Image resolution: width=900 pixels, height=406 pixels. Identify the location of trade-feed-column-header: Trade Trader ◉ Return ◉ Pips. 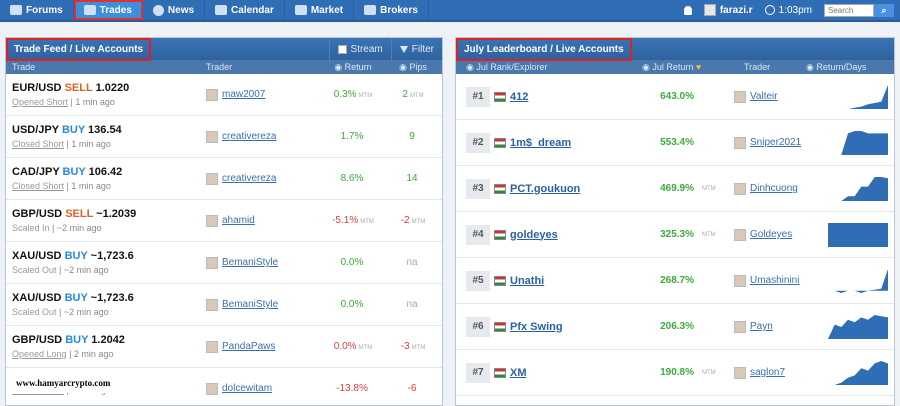
(224, 67).